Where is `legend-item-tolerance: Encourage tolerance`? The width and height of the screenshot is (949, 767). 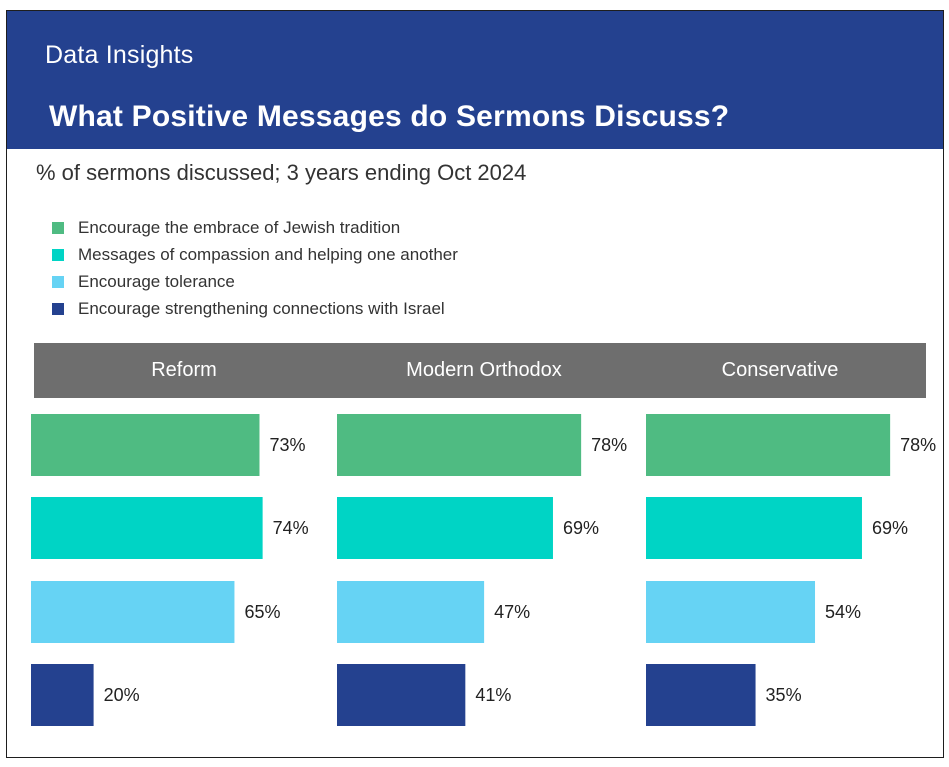 legend-item-tolerance: Encourage tolerance is located at coordinates (255, 281).